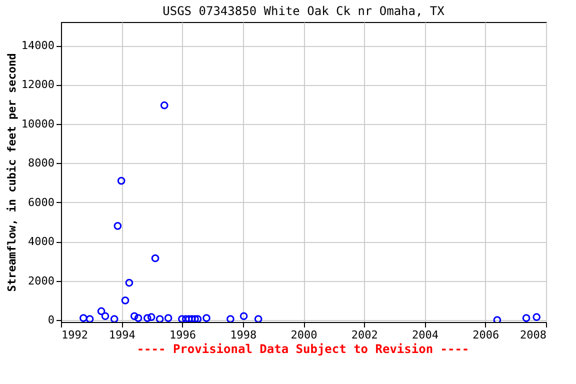  I want to click on y-axis-title: Streamflow, in cubic feet per second, so click(11, 172).